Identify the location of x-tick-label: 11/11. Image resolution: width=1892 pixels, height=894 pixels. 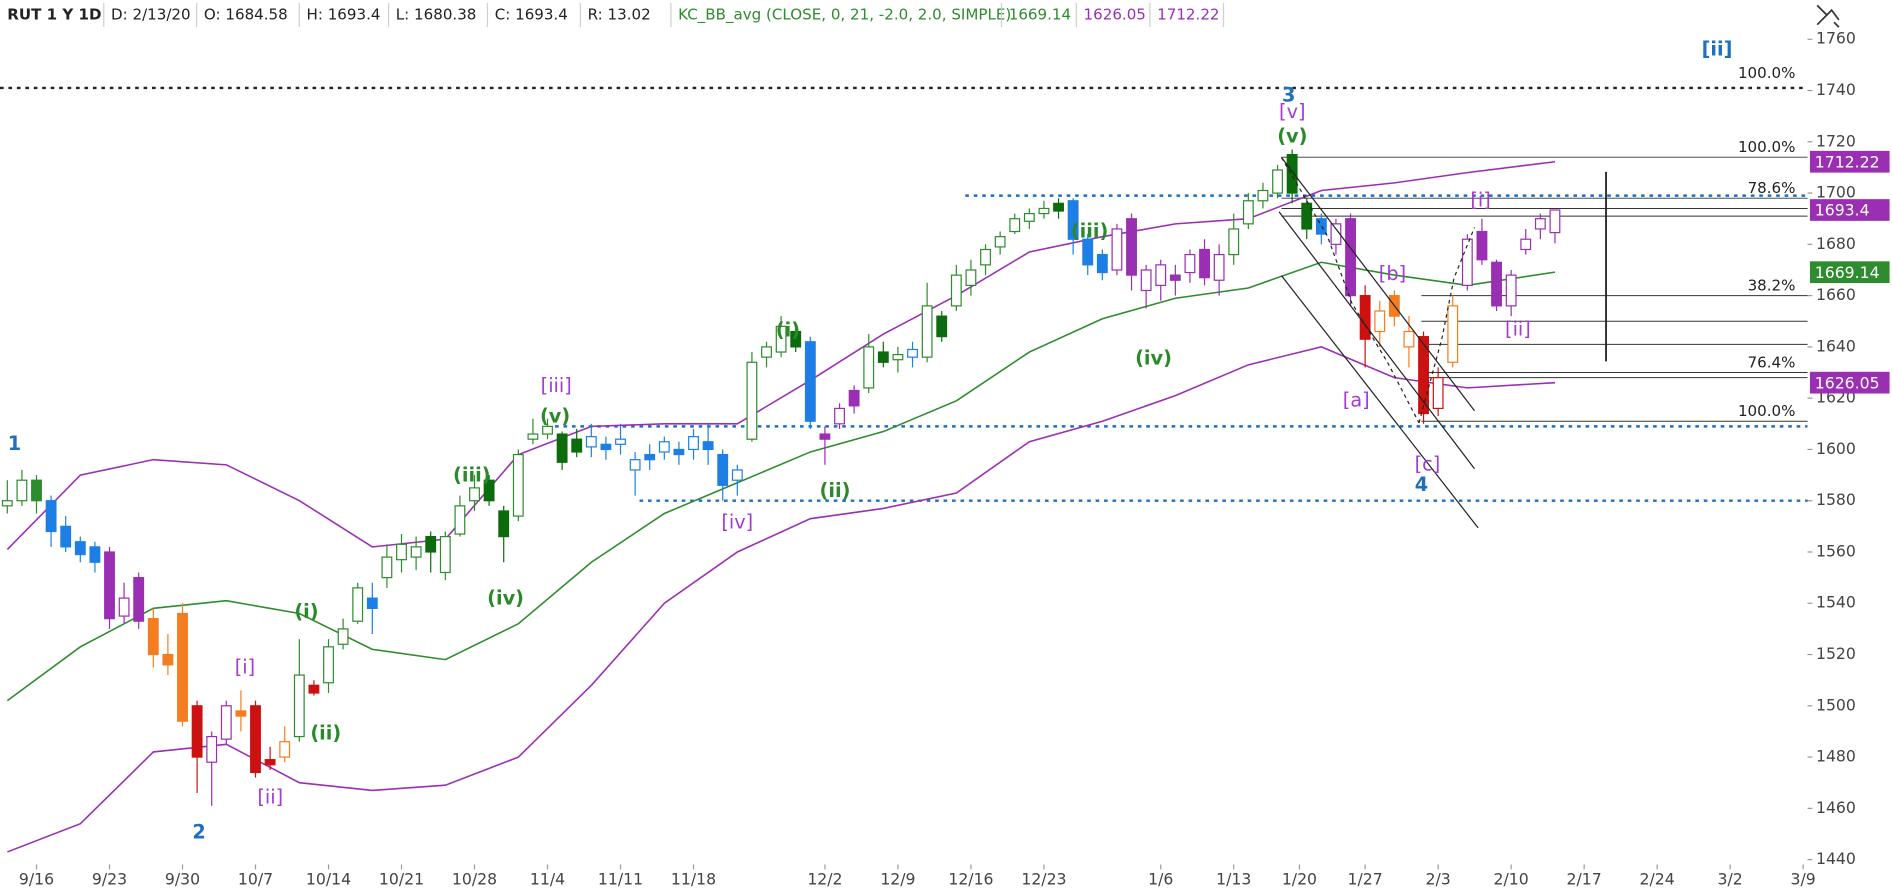
(620, 879).